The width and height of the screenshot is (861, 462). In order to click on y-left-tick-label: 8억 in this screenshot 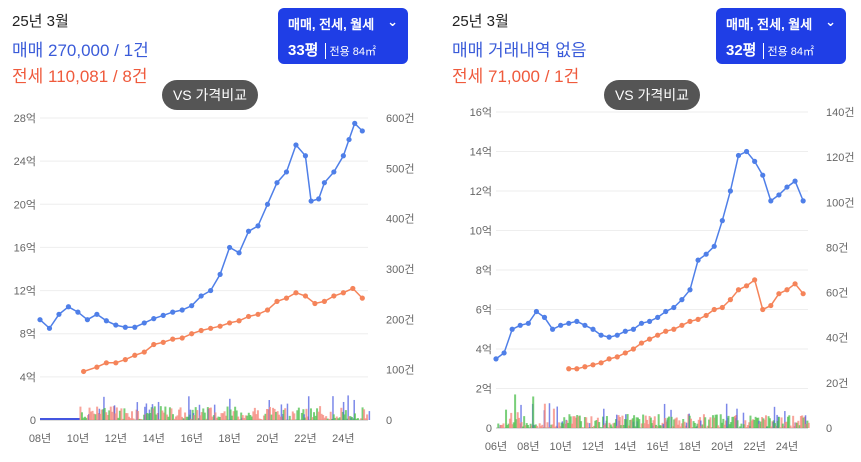, I will do `click(484, 270)`.